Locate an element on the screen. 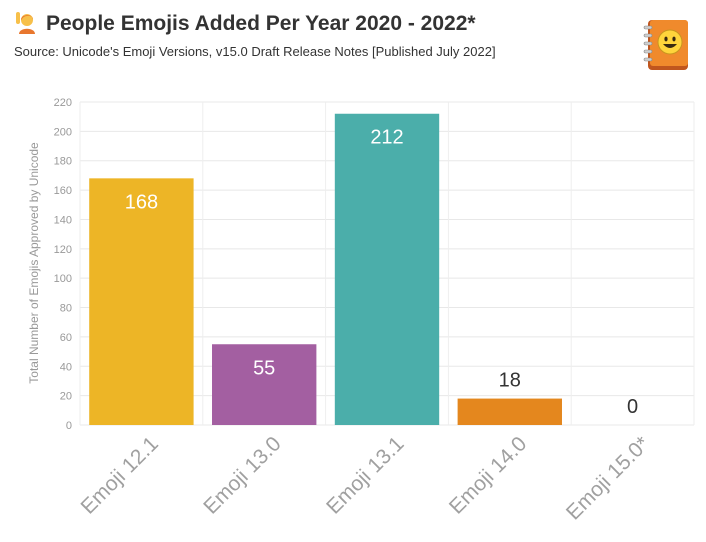  y-tick-label: 220 is located at coordinates (63, 103).